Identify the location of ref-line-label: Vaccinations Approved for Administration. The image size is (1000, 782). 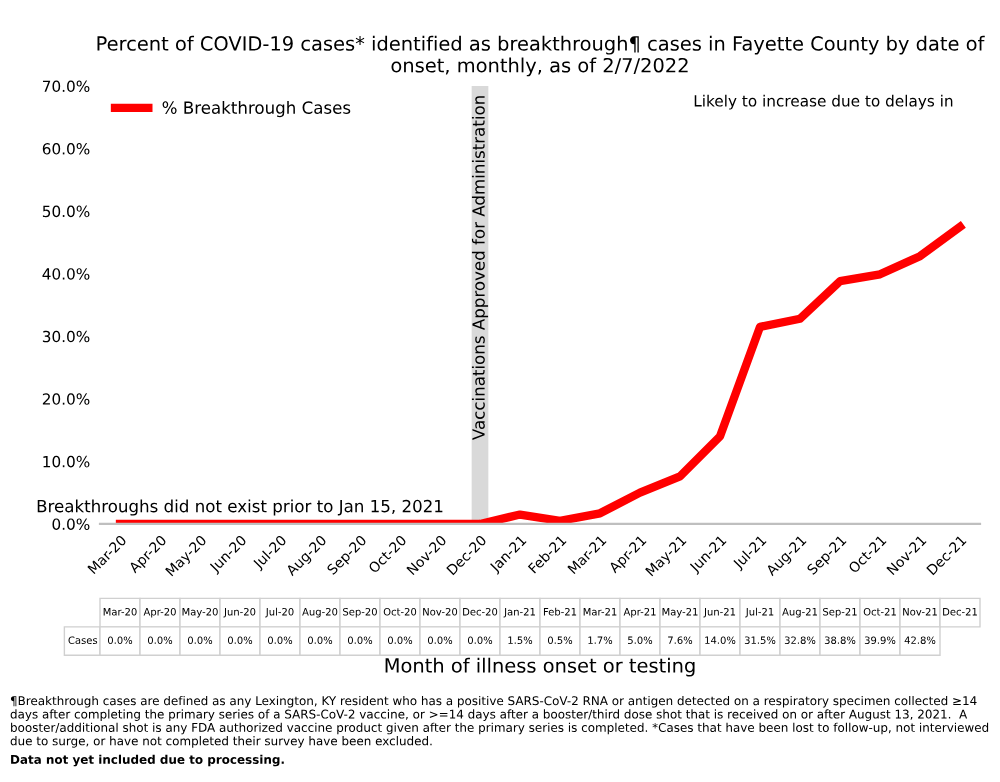
(480, 268).